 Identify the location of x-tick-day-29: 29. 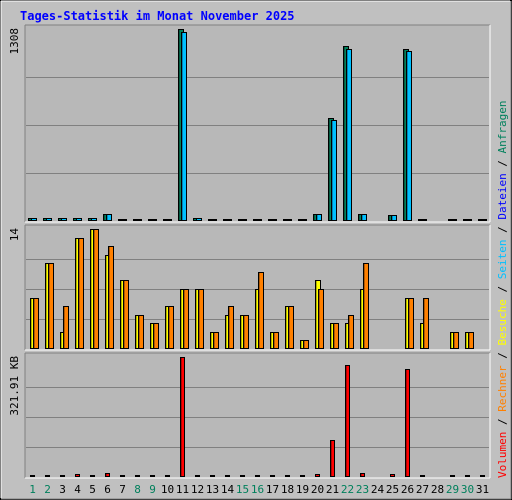
(452, 489).